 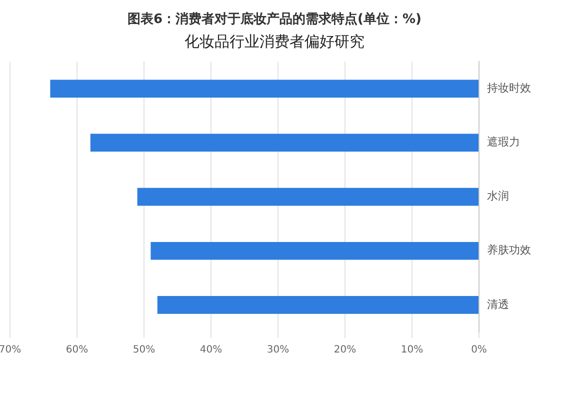 What do you see at coordinates (509, 250) in the screenshot?
I see `y-tick-label: 养肤功效` at bounding box center [509, 250].